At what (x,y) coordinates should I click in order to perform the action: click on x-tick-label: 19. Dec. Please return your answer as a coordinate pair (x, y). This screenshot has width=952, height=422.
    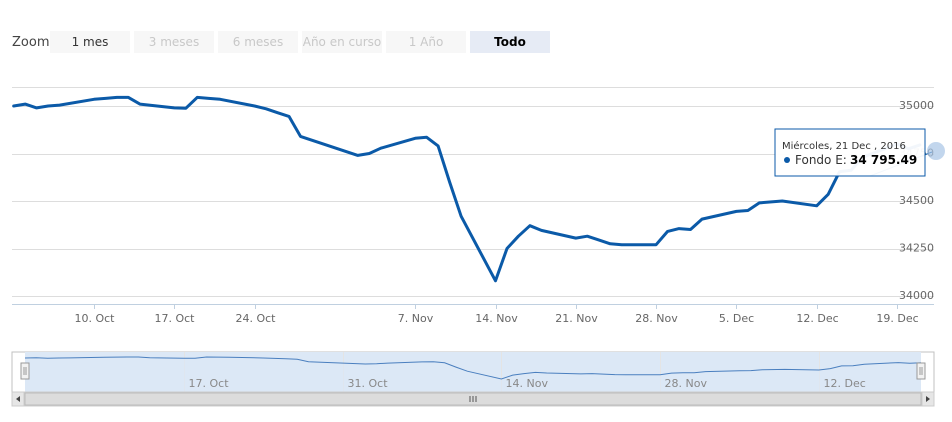
    Looking at the image, I should click on (897, 318).